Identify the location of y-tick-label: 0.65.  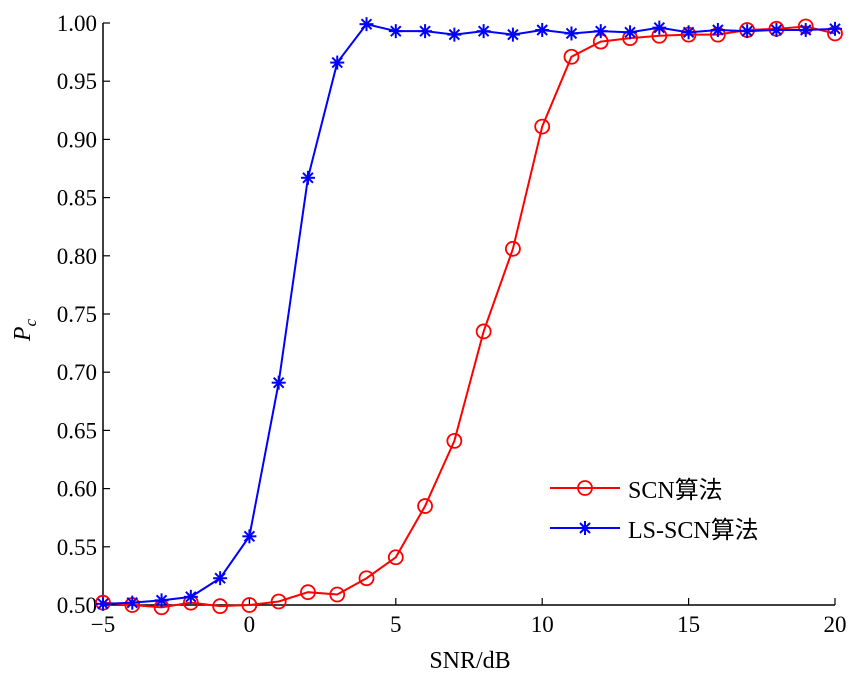
(77, 430).